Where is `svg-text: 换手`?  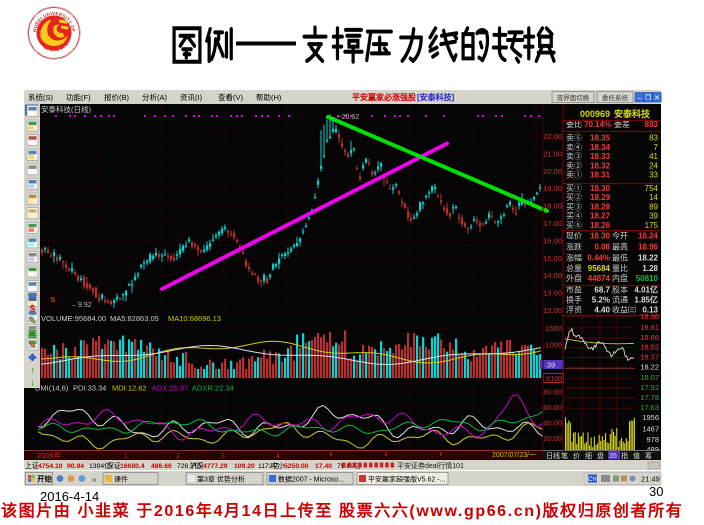 svg-text: 换手 is located at coordinates (574, 300).